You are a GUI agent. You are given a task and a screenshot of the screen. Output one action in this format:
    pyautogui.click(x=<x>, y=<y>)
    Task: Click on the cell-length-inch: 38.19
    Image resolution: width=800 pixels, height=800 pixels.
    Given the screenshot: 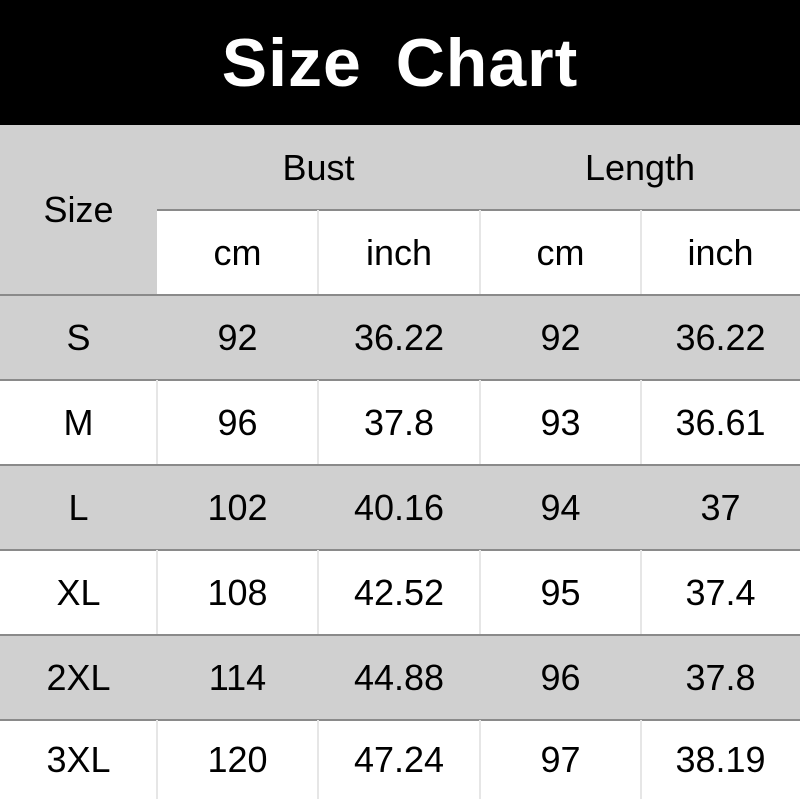 What is the action you would take?
    pyautogui.click(x=720, y=760)
    